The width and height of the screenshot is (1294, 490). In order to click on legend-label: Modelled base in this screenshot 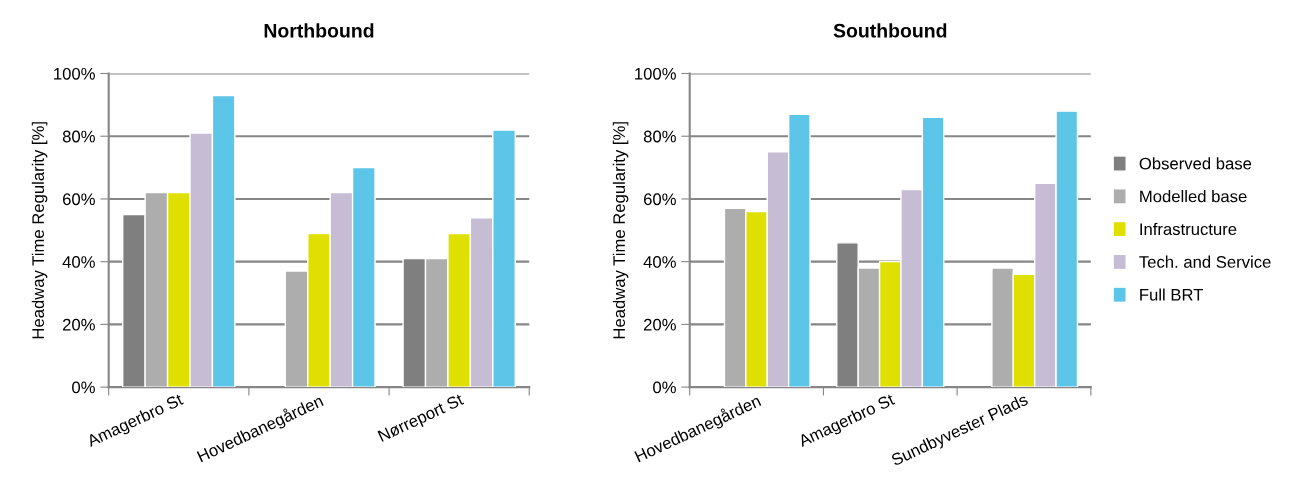, I will do `click(1193, 196)`.